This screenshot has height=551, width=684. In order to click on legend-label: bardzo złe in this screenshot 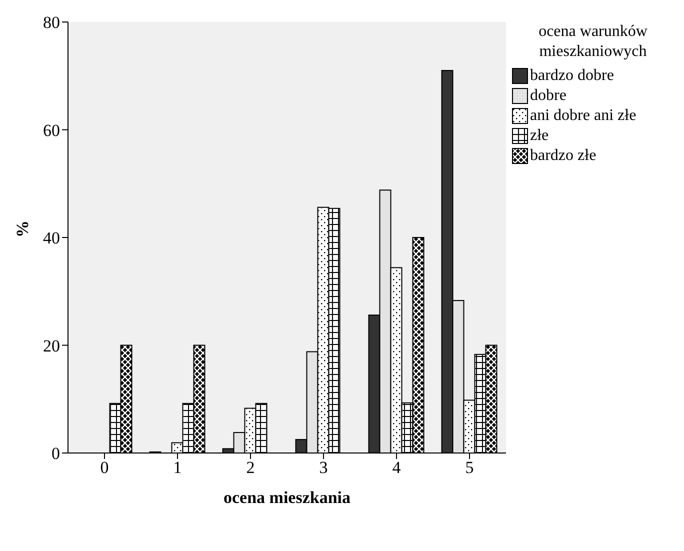, I will do `click(563, 156)`.